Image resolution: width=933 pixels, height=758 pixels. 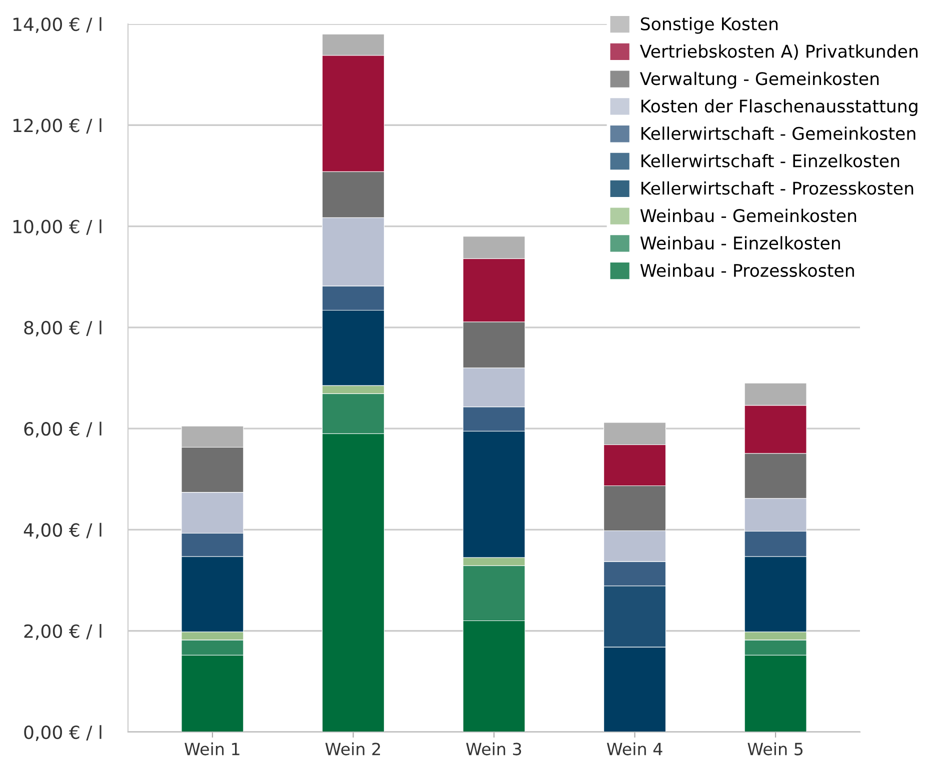 I want to click on legend-label: Vertriebskosten A) Privatkunden, so click(x=779, y=52).